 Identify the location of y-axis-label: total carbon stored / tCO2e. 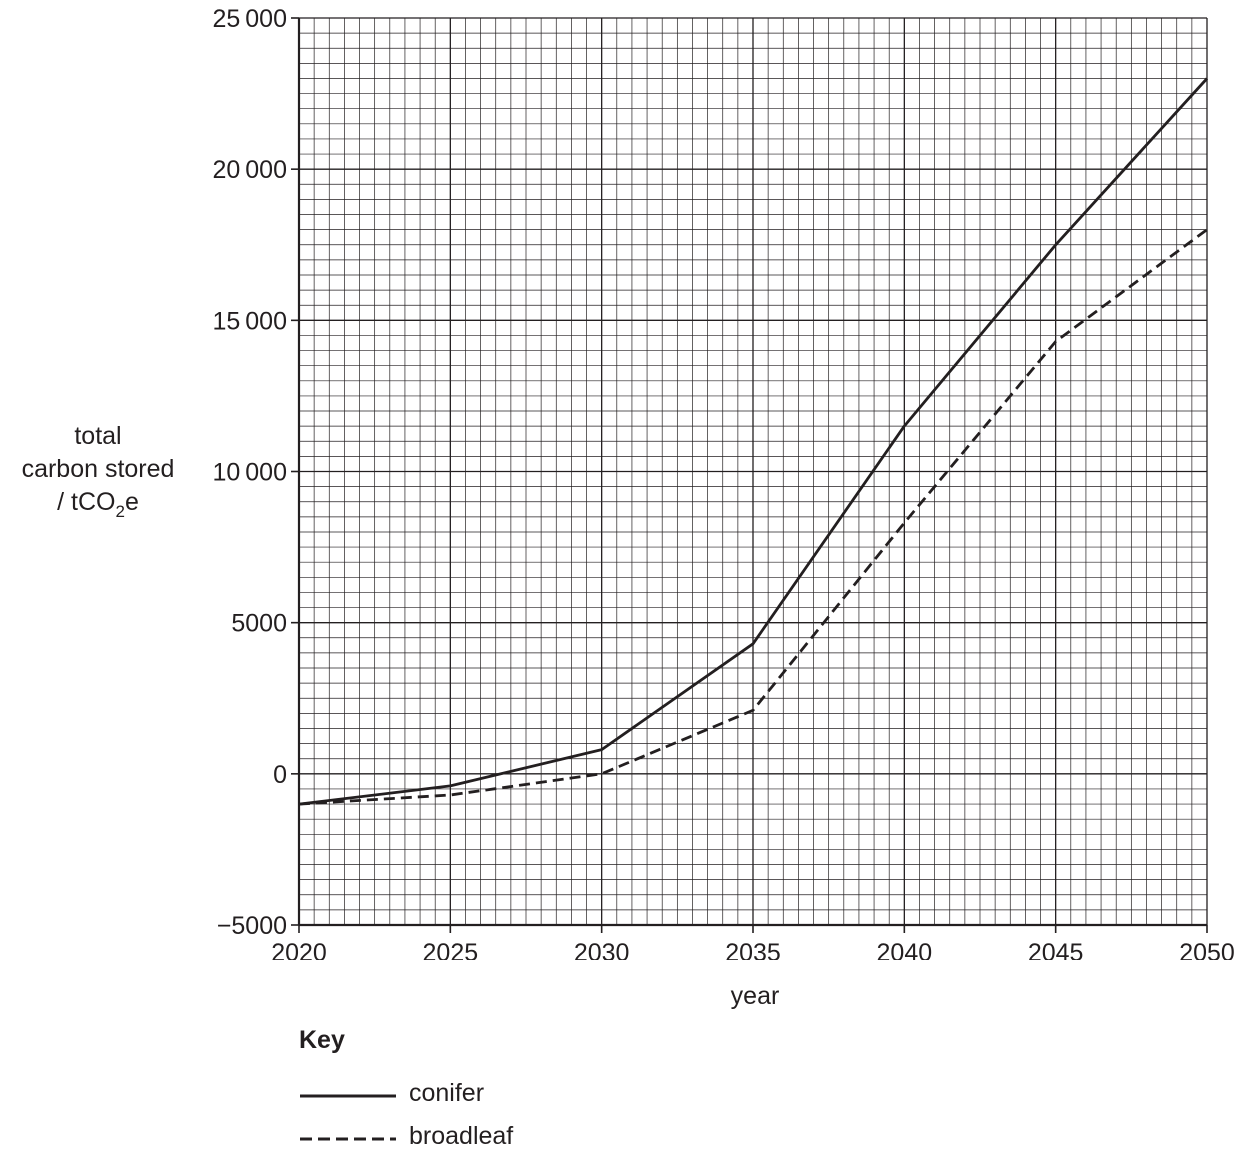
(98, 474).